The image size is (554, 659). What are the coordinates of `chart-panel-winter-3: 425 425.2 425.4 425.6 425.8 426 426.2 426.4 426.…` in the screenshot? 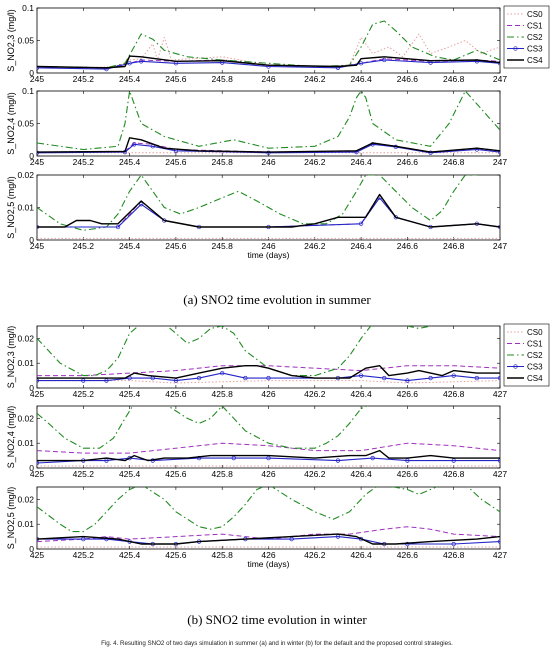 It's located at (256, 527).